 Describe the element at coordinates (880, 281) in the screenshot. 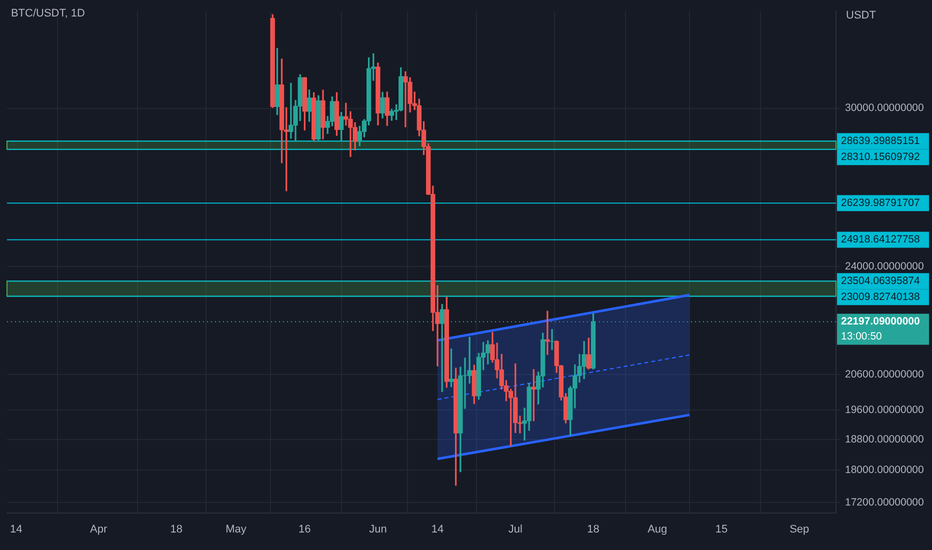

I see `ref-line-label: 23504.06395874` at that location.